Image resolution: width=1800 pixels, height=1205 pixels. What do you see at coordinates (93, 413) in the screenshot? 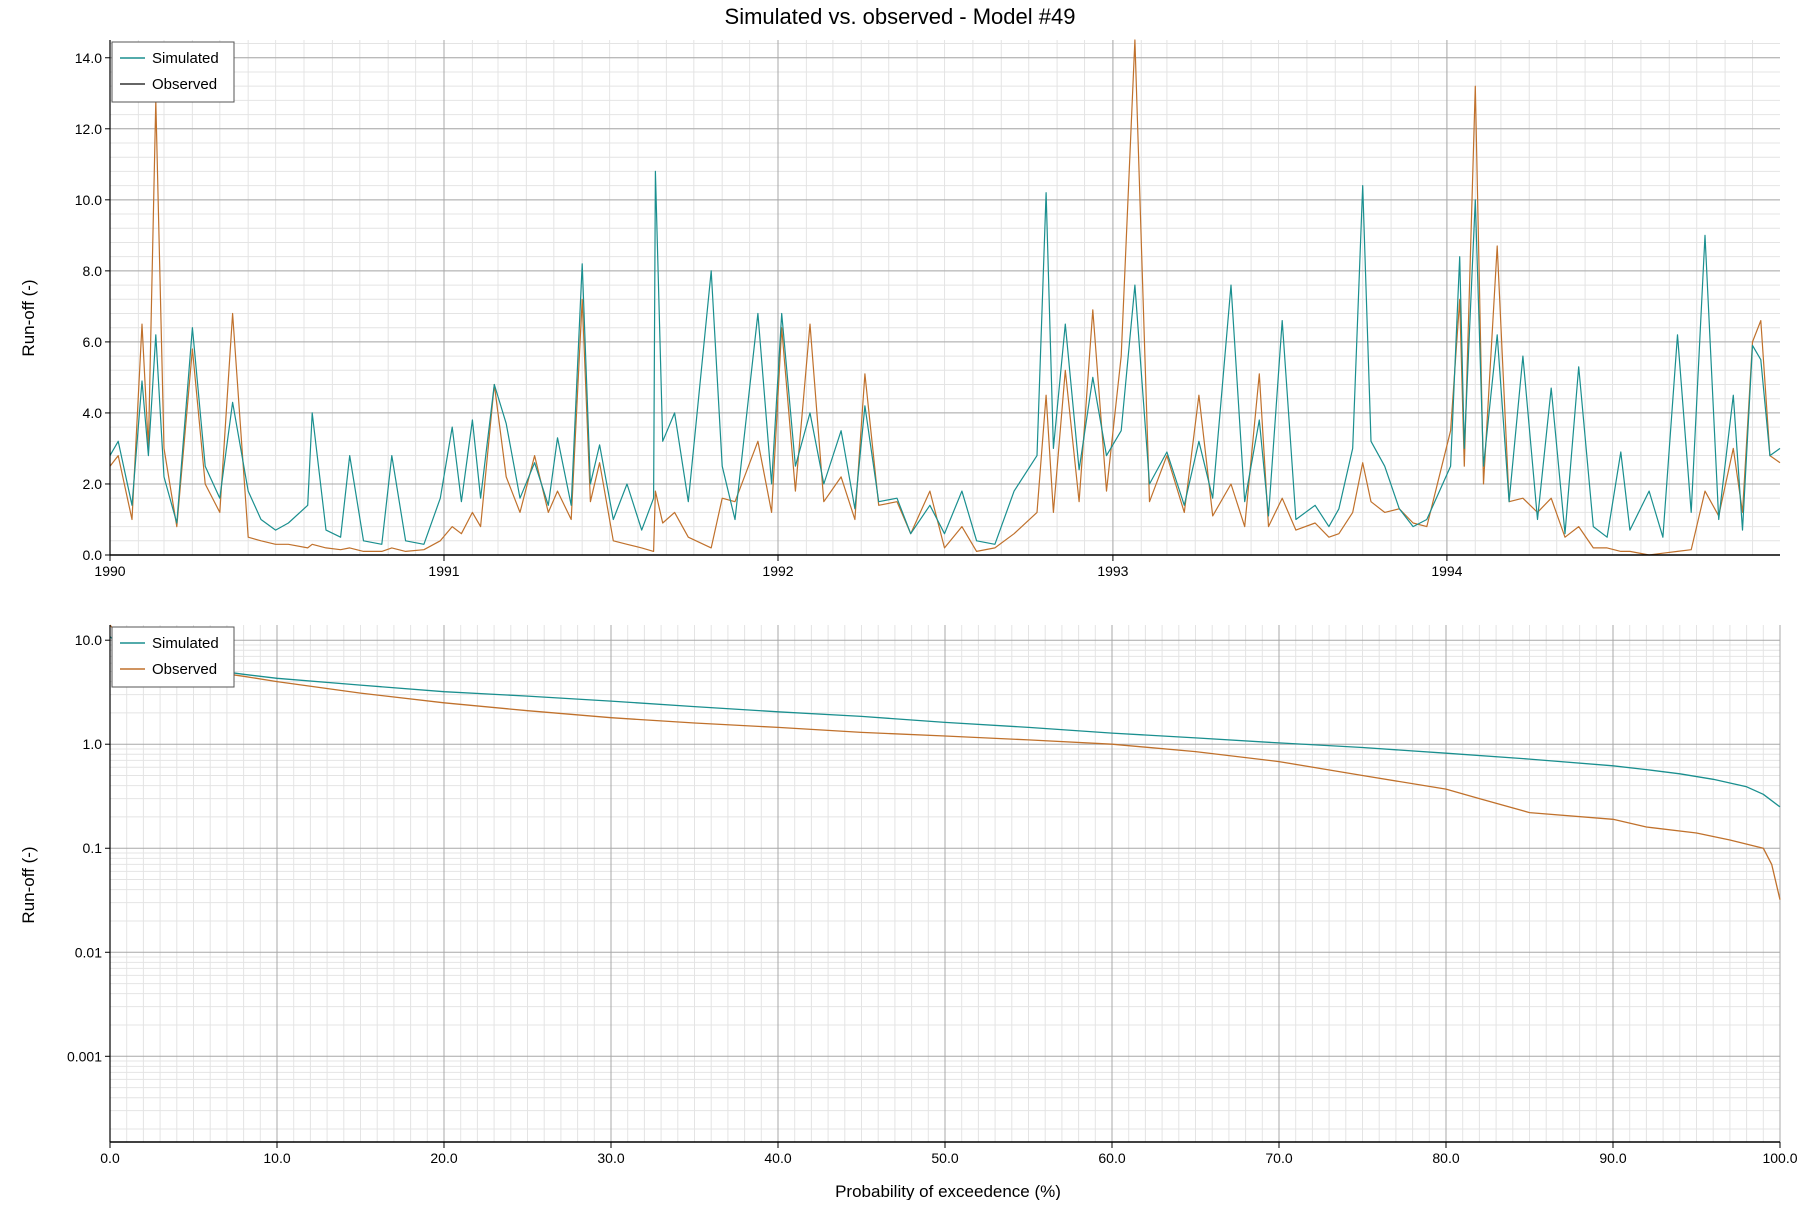
I see `y-tick-label: 4.0` at bounding box center [93, 413].